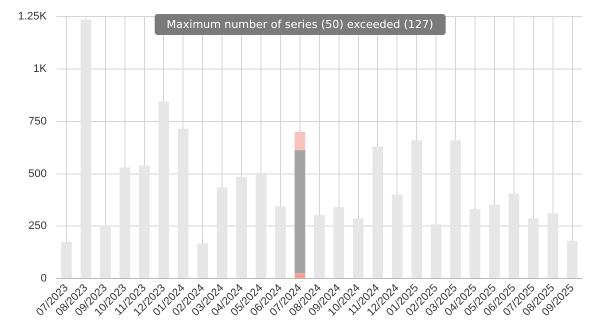  Describe the element at coordinates (37, 226) in the screenshot. I see `y-tick-label: 250` at that location.